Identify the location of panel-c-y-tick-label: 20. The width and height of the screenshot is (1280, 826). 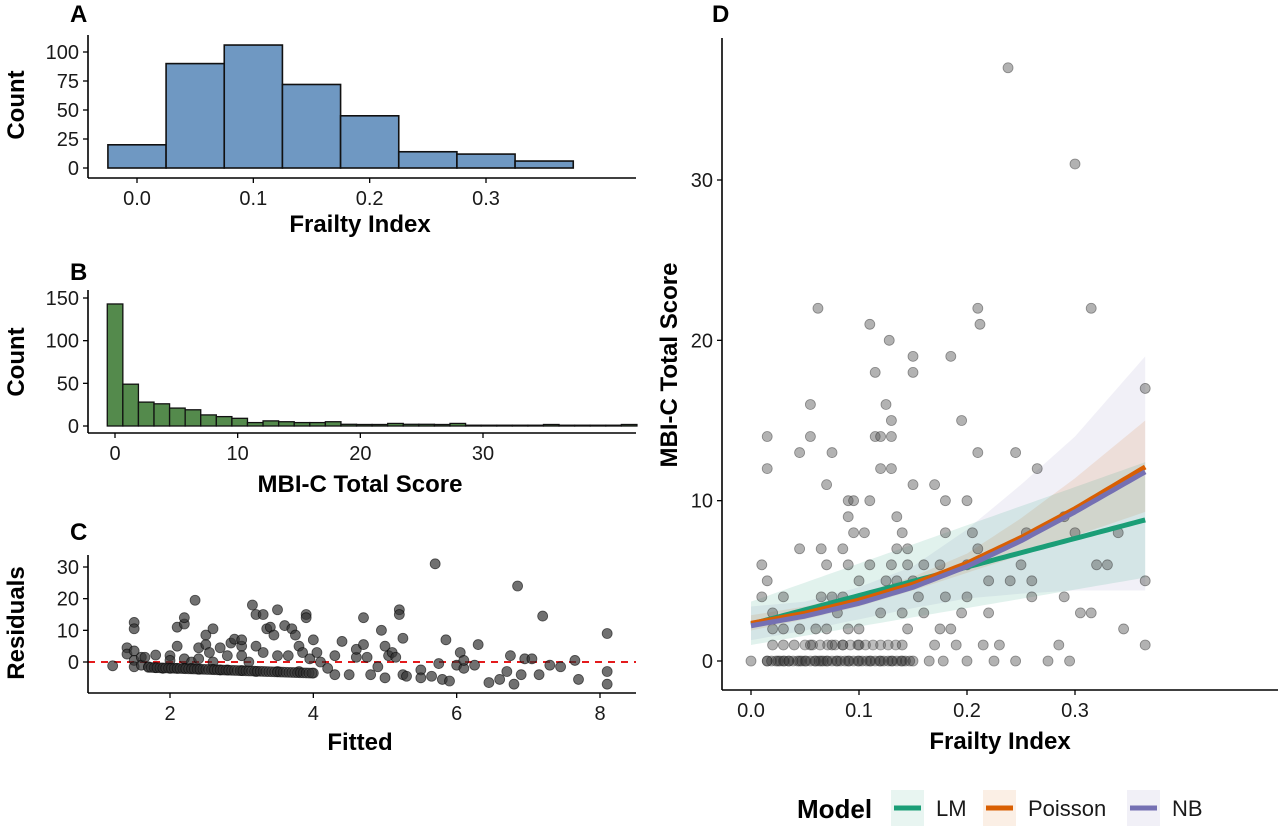
(68, 600).